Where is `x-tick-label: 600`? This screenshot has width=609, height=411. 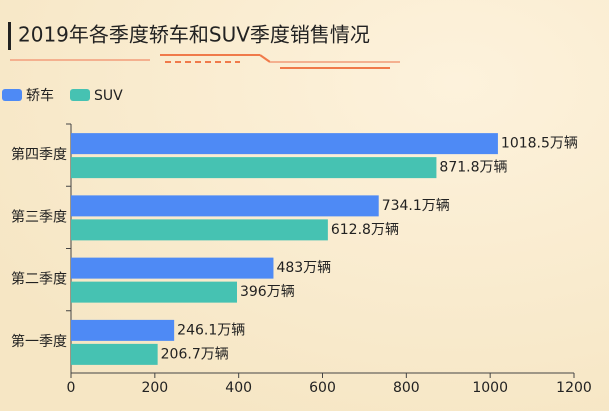
x-tick-label: 600 is located at coordinates (322, 388).